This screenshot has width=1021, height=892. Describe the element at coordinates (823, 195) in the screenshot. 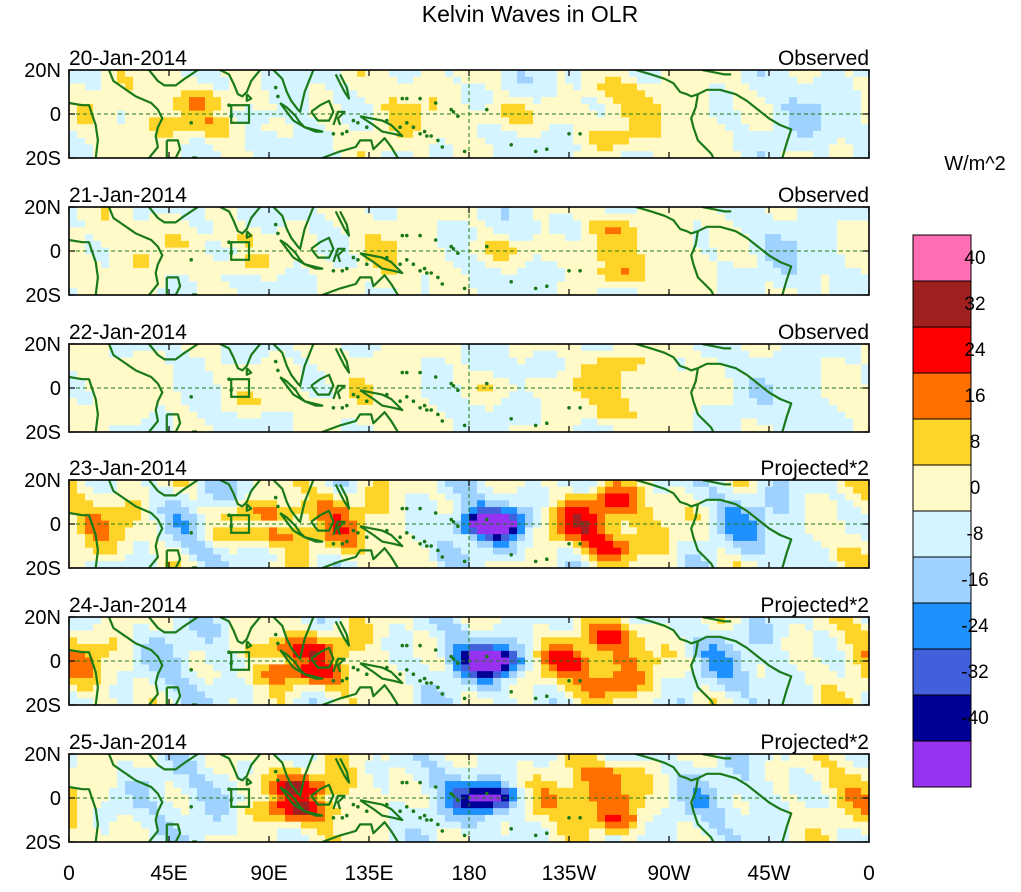

I see `panel-type-label: Observed` at that location.